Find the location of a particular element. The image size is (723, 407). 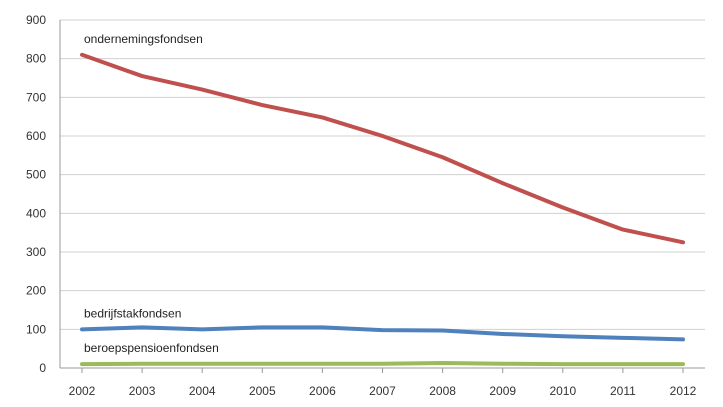

y-tick-label-800: 800 is located at coordinates (36, 59).